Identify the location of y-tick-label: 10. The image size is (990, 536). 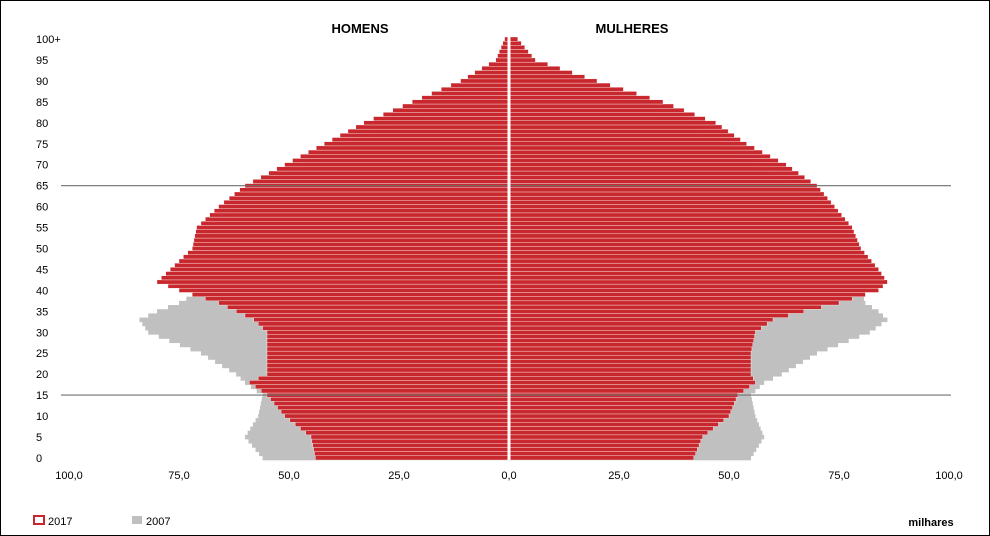
(42, 417).